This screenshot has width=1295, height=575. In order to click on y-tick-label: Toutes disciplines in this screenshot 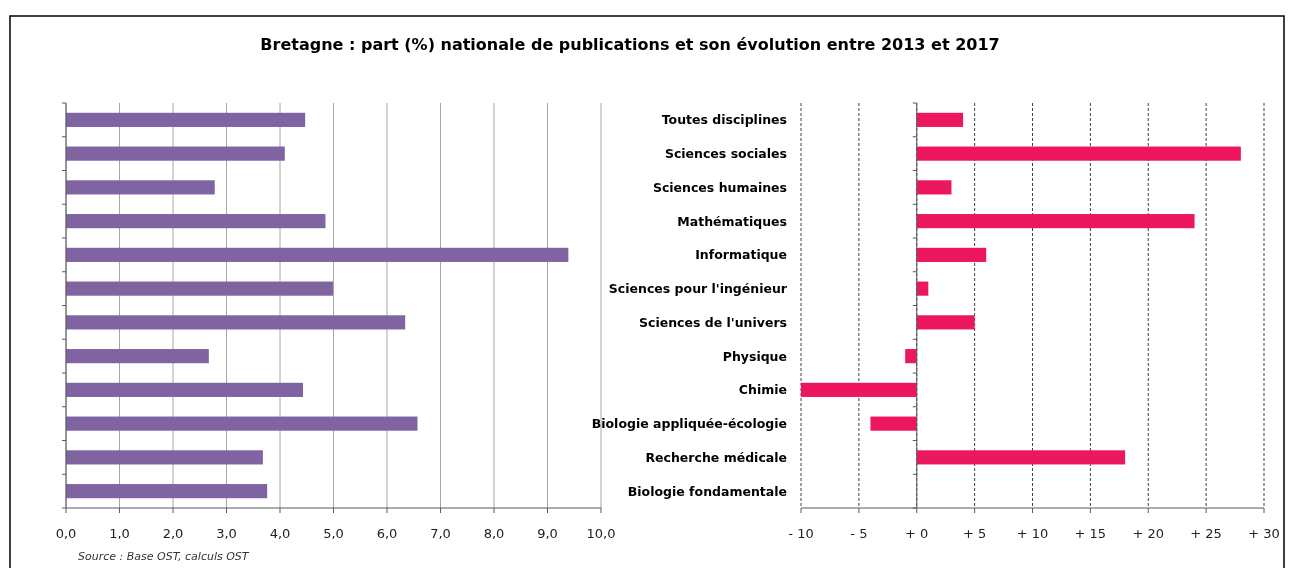, I will do `click(724, 120)`.